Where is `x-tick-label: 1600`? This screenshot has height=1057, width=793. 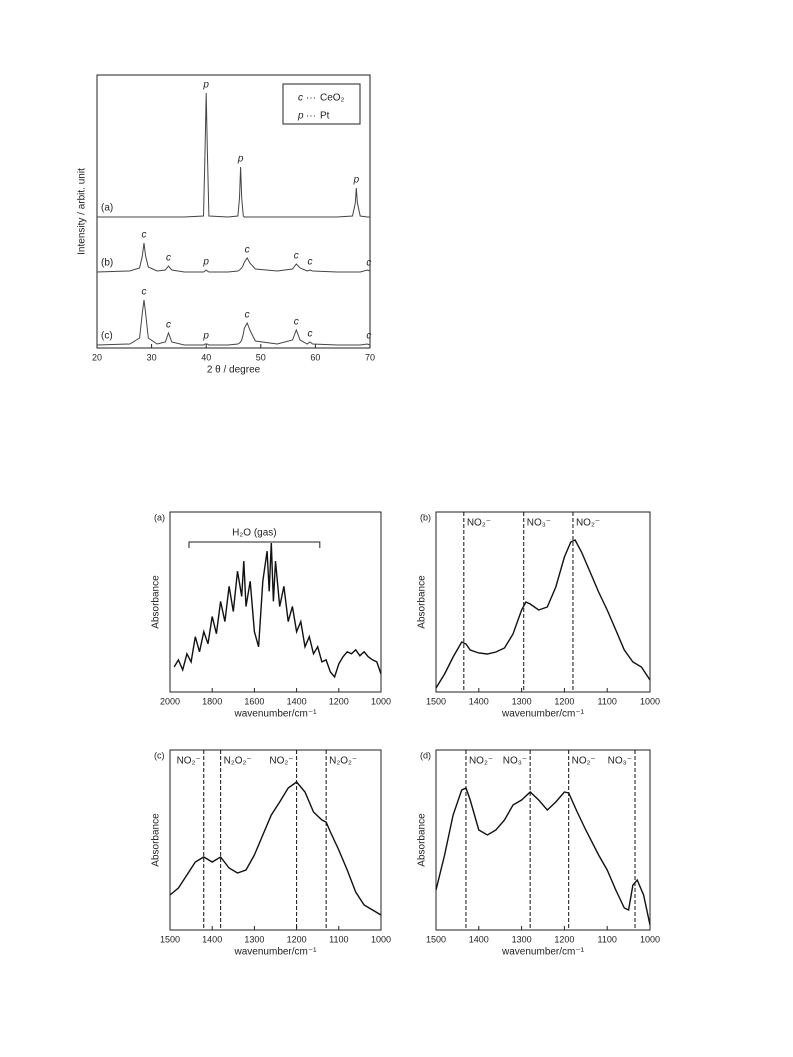 x-tick-label: 1600 is located at coordinates (254, 701).